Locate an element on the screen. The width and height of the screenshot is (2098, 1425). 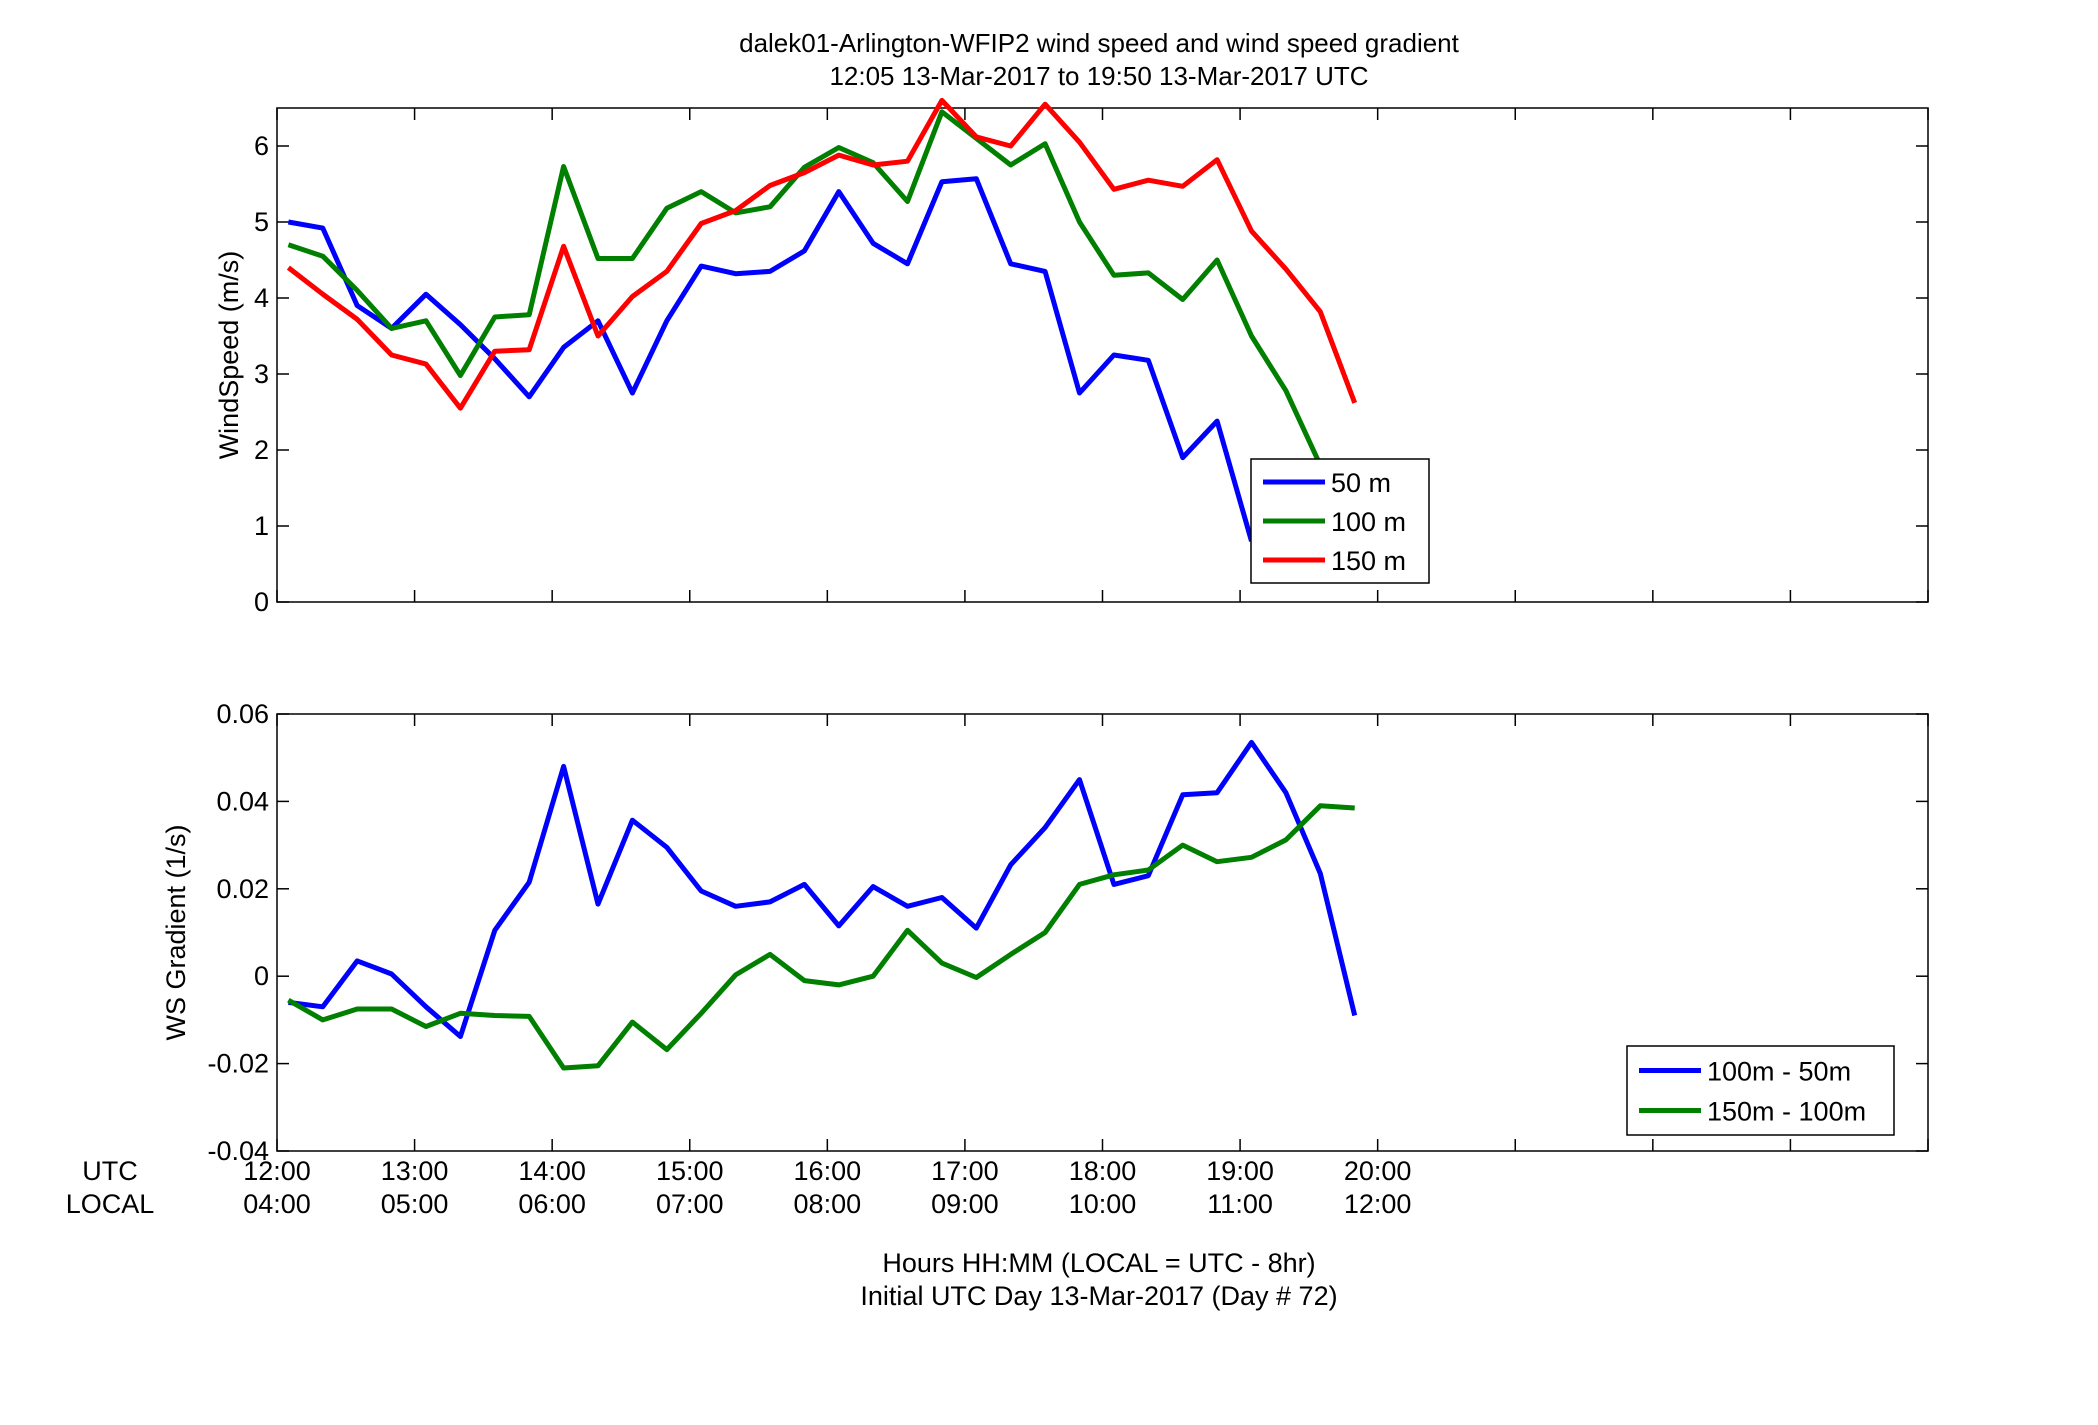
utc-tick-label: 15:00 is located at coordinates (690, 1171).